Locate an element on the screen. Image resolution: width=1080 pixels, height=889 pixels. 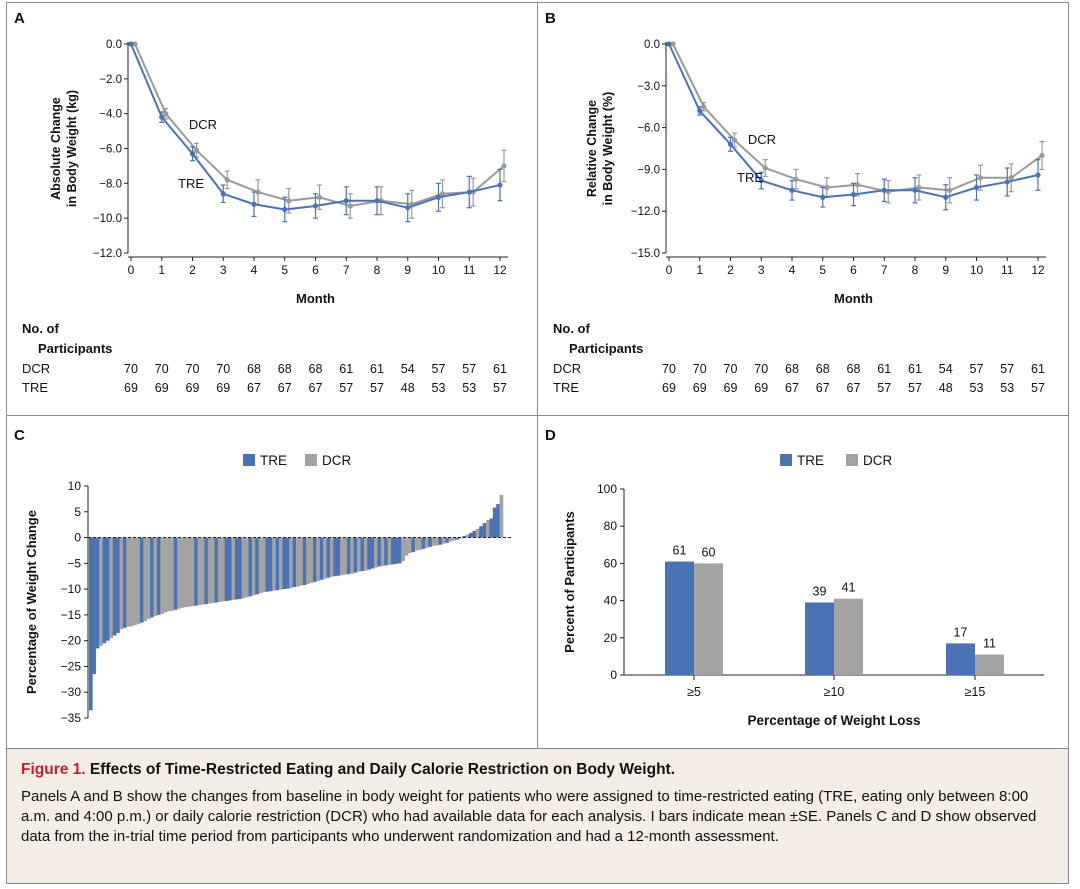
panel-d-y-tick-label: 100 is located at coordinates (607, 489).